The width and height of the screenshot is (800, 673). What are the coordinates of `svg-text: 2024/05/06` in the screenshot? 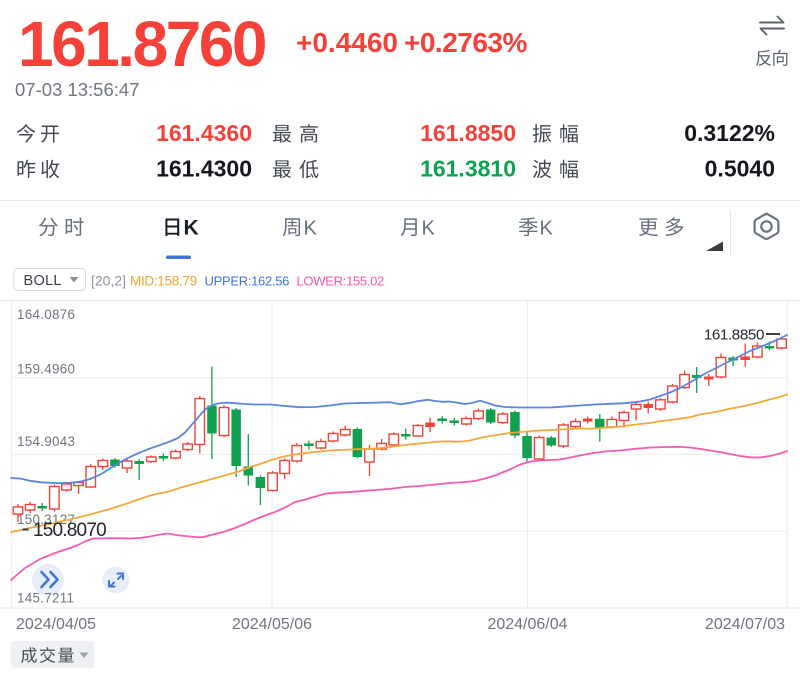 It's located at (272, 624).